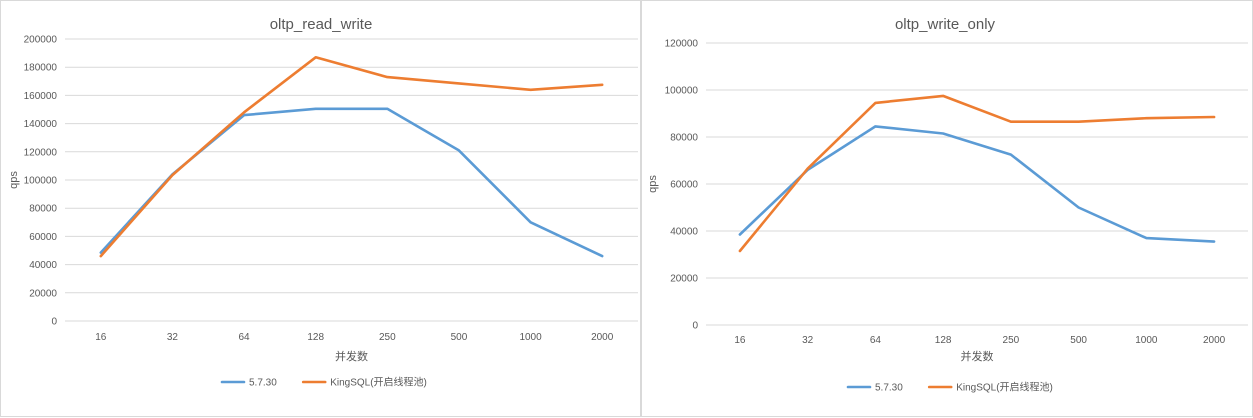 The image size is (1253, 418). Describe the element at coordinates (41, 68) in the screenshot. I see `y-tick-label: 180000` at that location.